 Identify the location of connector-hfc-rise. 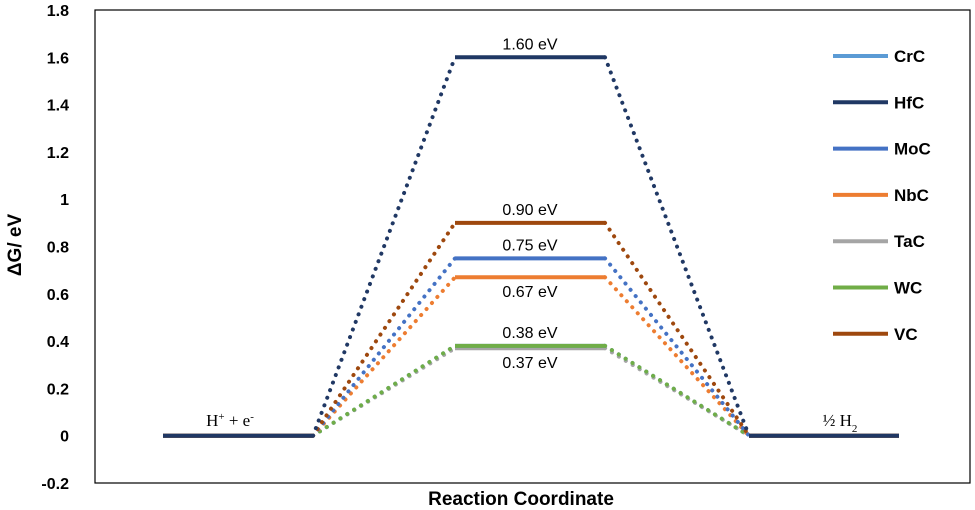
(384, 246).